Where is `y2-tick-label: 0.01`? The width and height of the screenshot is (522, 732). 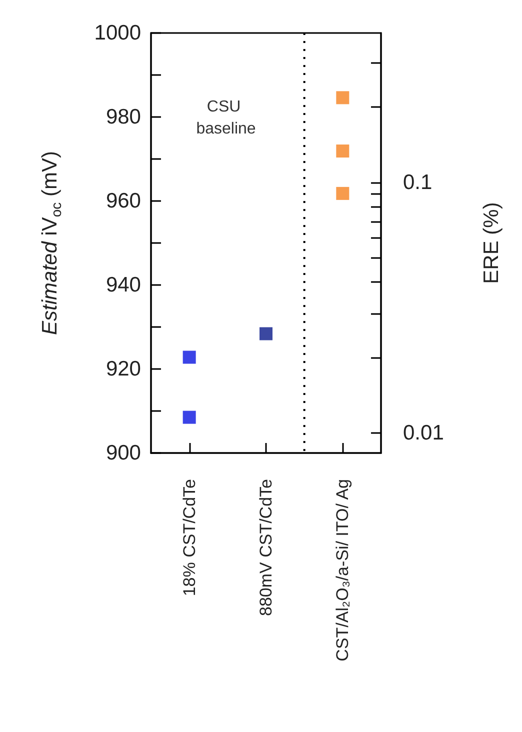
y2-tick-label: 0.01 is located at coordinates (423, 432).